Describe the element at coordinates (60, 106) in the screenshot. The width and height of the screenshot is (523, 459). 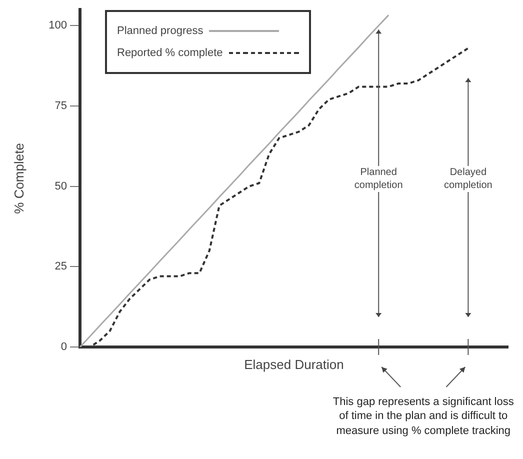
I see `y-tick-label: 75` at that location.